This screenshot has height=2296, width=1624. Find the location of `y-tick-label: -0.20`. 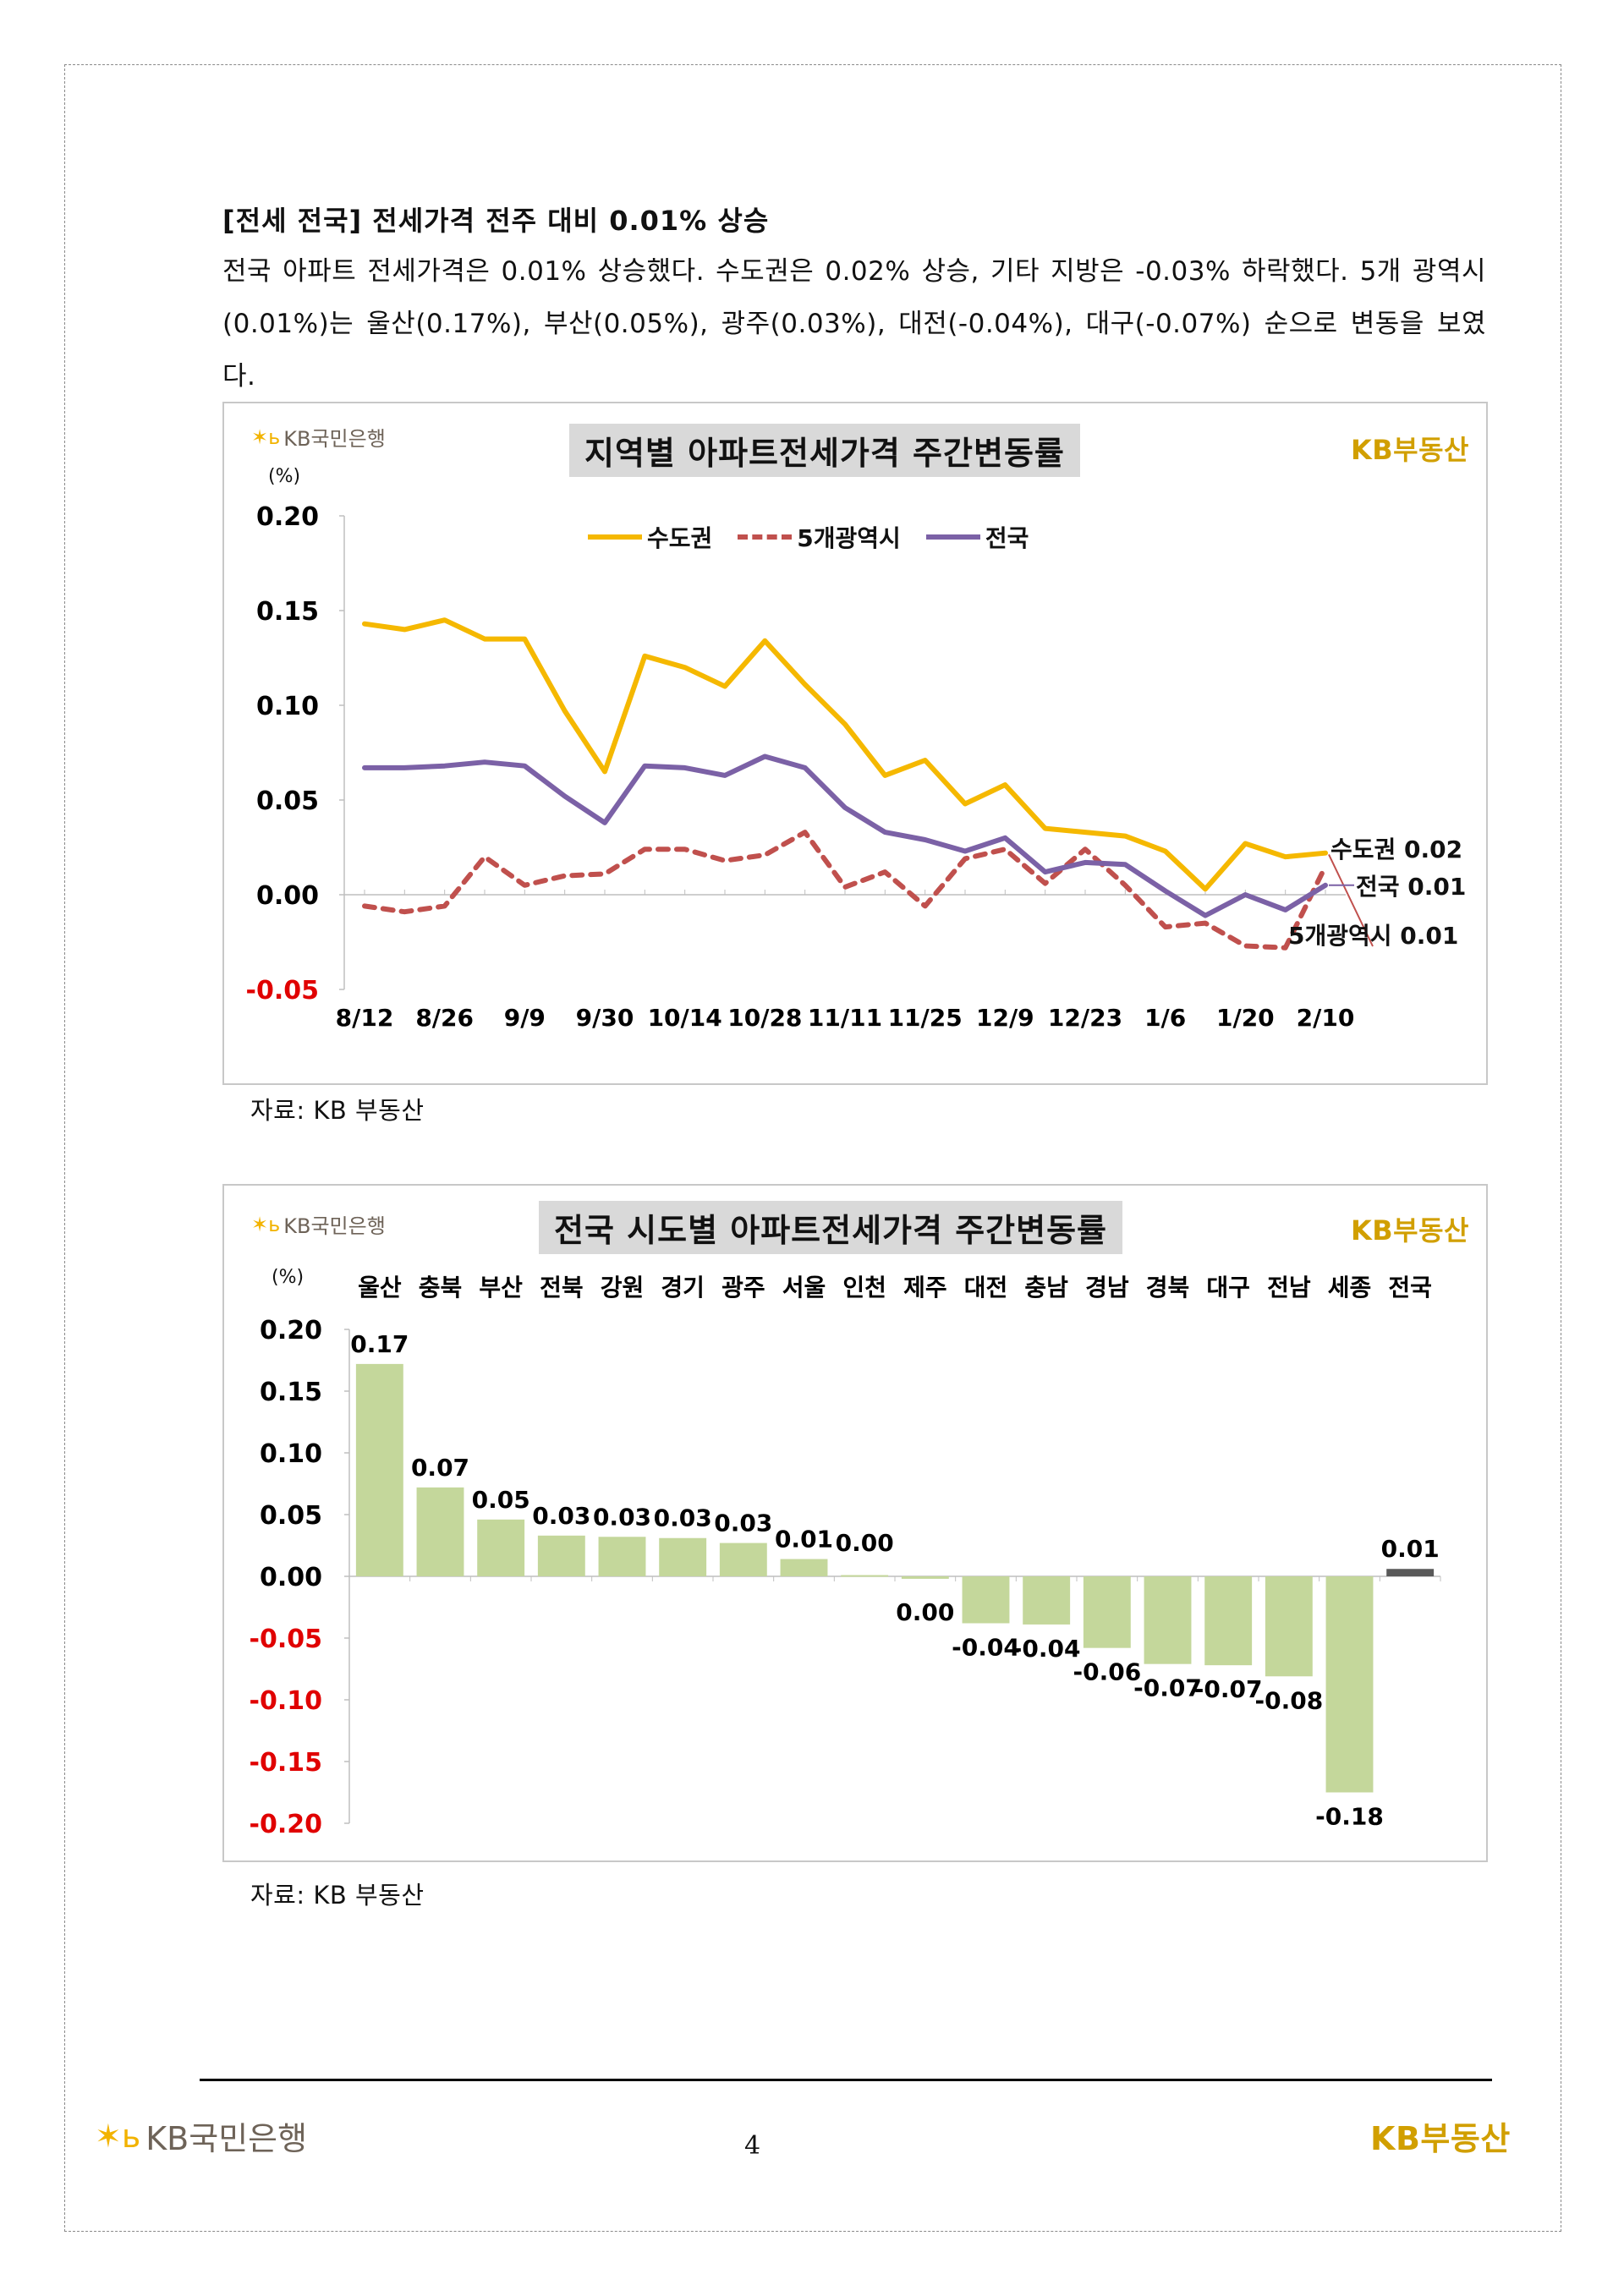

y-tick-label: -0.20 is located at coordinates (286, 1825).